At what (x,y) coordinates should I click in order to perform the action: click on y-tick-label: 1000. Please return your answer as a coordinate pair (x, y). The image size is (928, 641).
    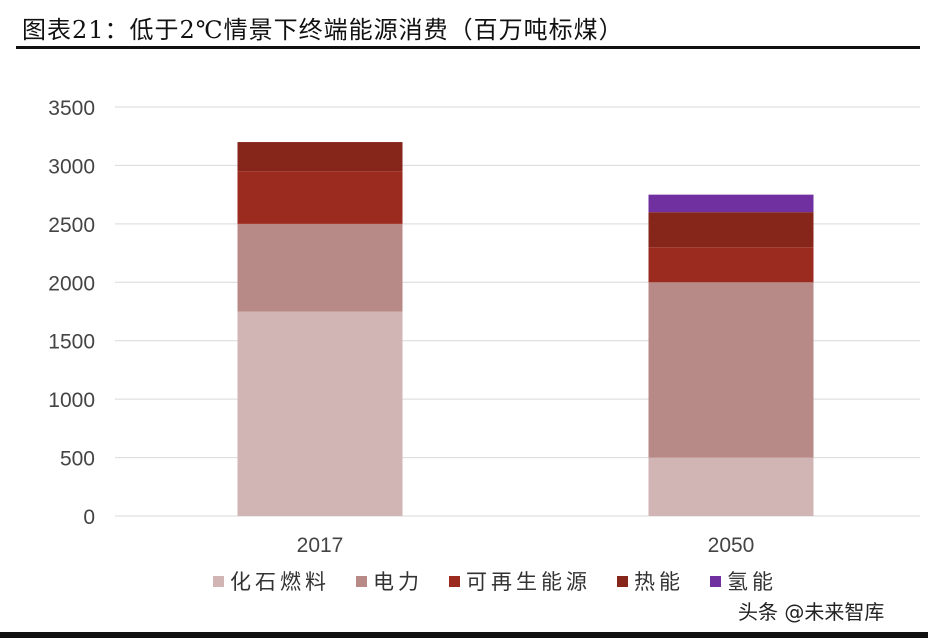
    Looking at the image, I should click on (71, 400).